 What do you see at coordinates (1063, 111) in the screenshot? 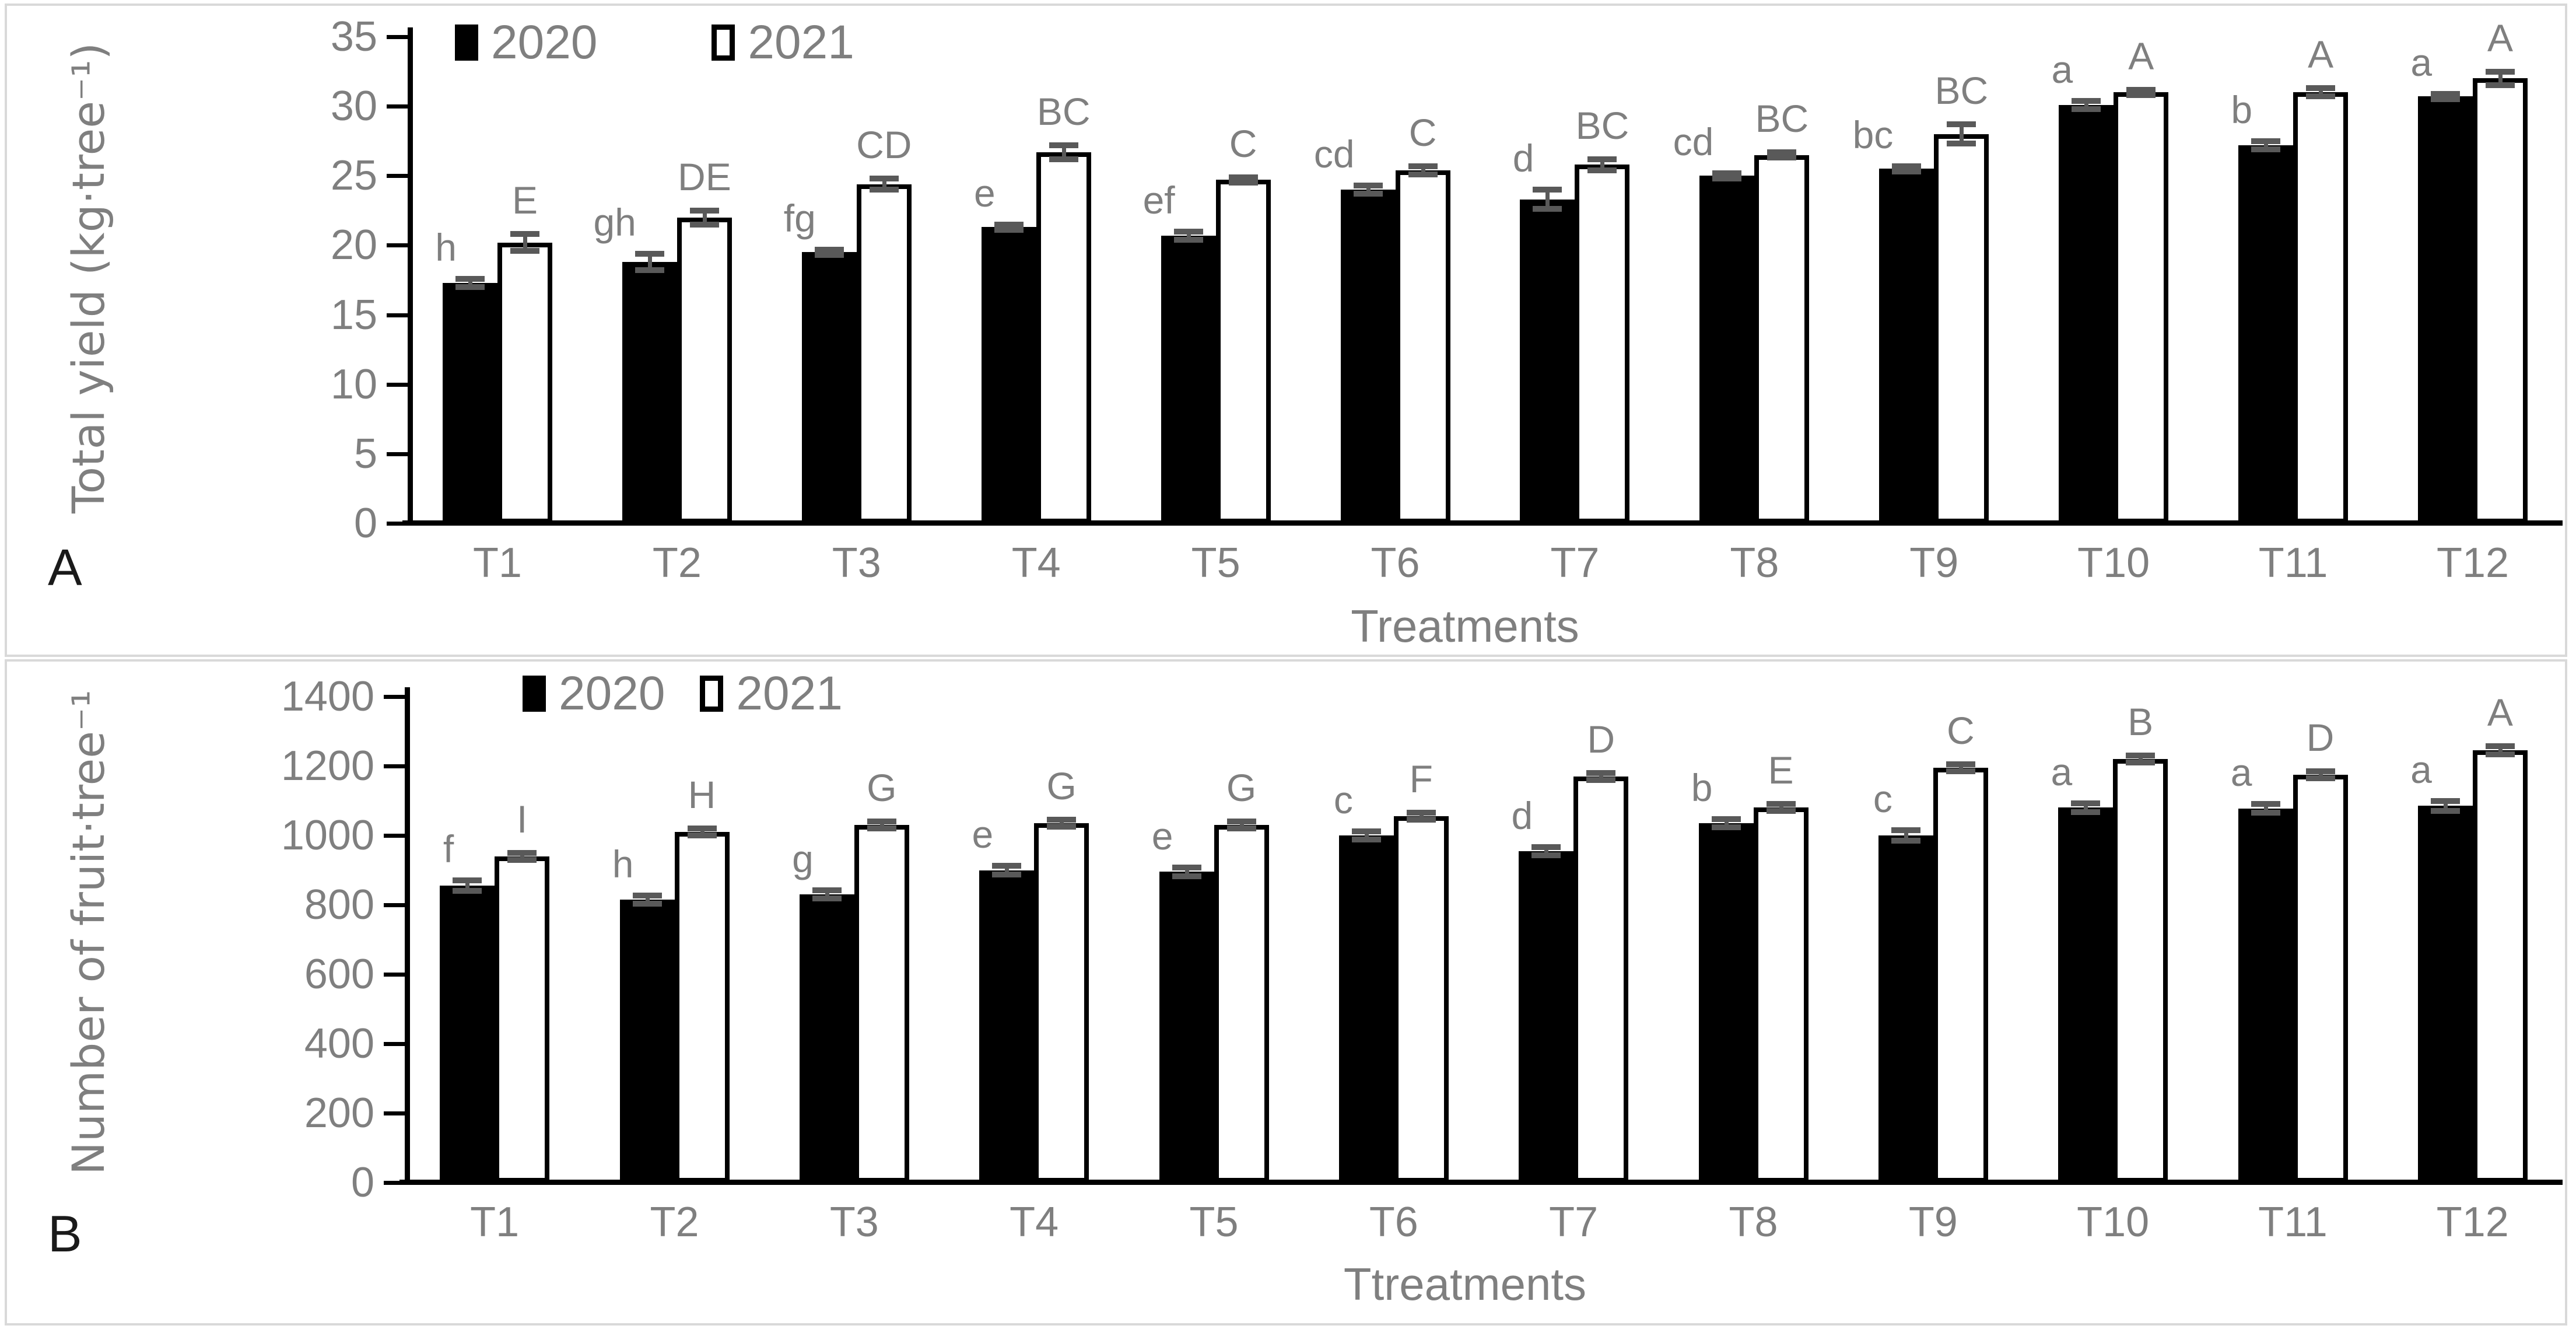
I see `sig-letter-2021-T4: BC` at bounding box center [1063, 111].